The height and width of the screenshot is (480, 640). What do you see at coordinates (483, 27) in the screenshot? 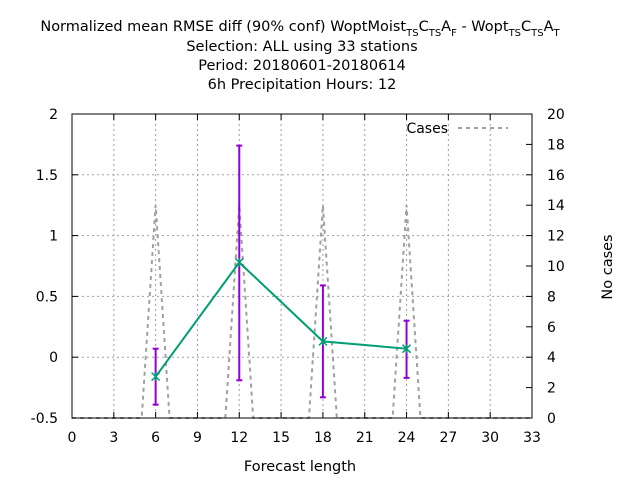
I see `title-text: - Wopt` at bounding box center [483, 27].